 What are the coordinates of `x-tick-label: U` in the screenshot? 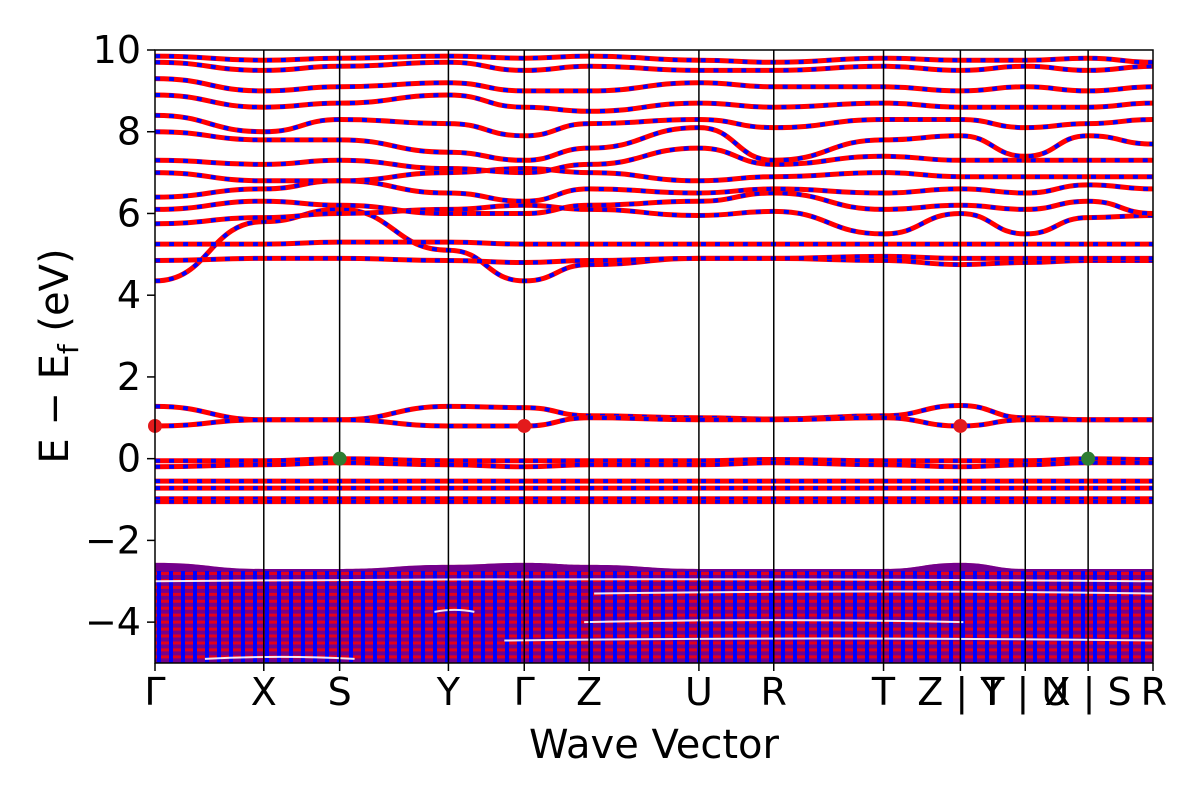 It's located at (699, 692).